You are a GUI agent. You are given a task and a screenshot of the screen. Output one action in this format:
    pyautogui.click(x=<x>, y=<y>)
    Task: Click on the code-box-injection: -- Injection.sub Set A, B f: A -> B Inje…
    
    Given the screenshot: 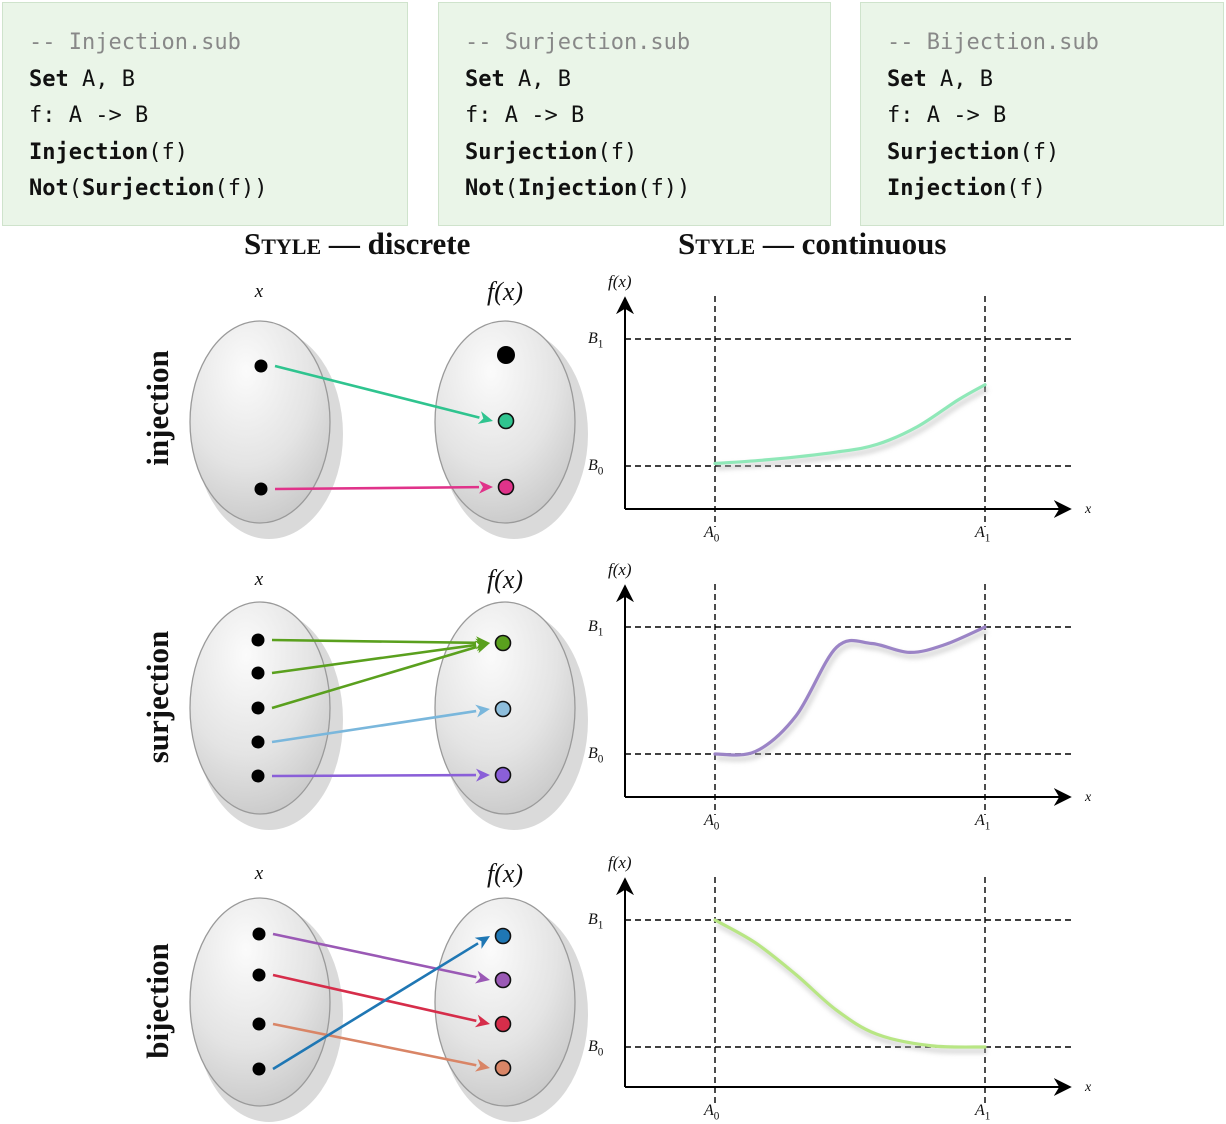 What is the action you would take?
    pyautogui.click(x=205, y=114)
    